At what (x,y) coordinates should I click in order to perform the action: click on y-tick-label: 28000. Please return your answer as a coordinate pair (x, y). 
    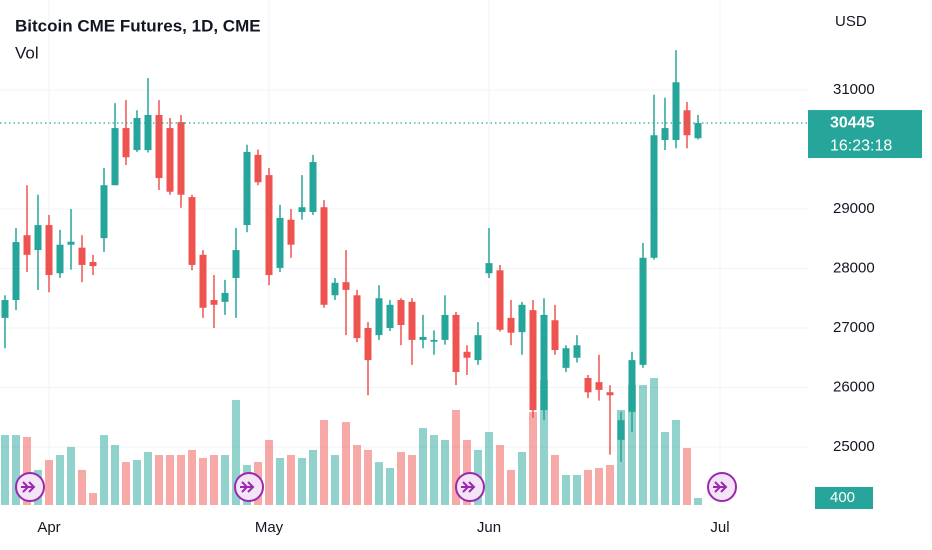
    Looking at the image, I should click on (854, 267).